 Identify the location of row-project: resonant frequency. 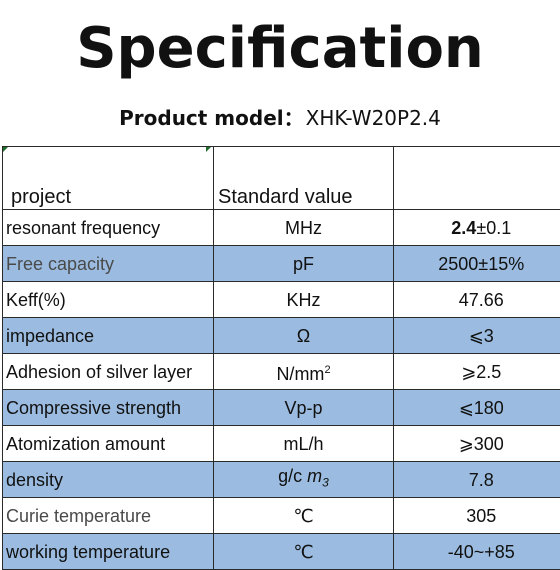
(108, 228).